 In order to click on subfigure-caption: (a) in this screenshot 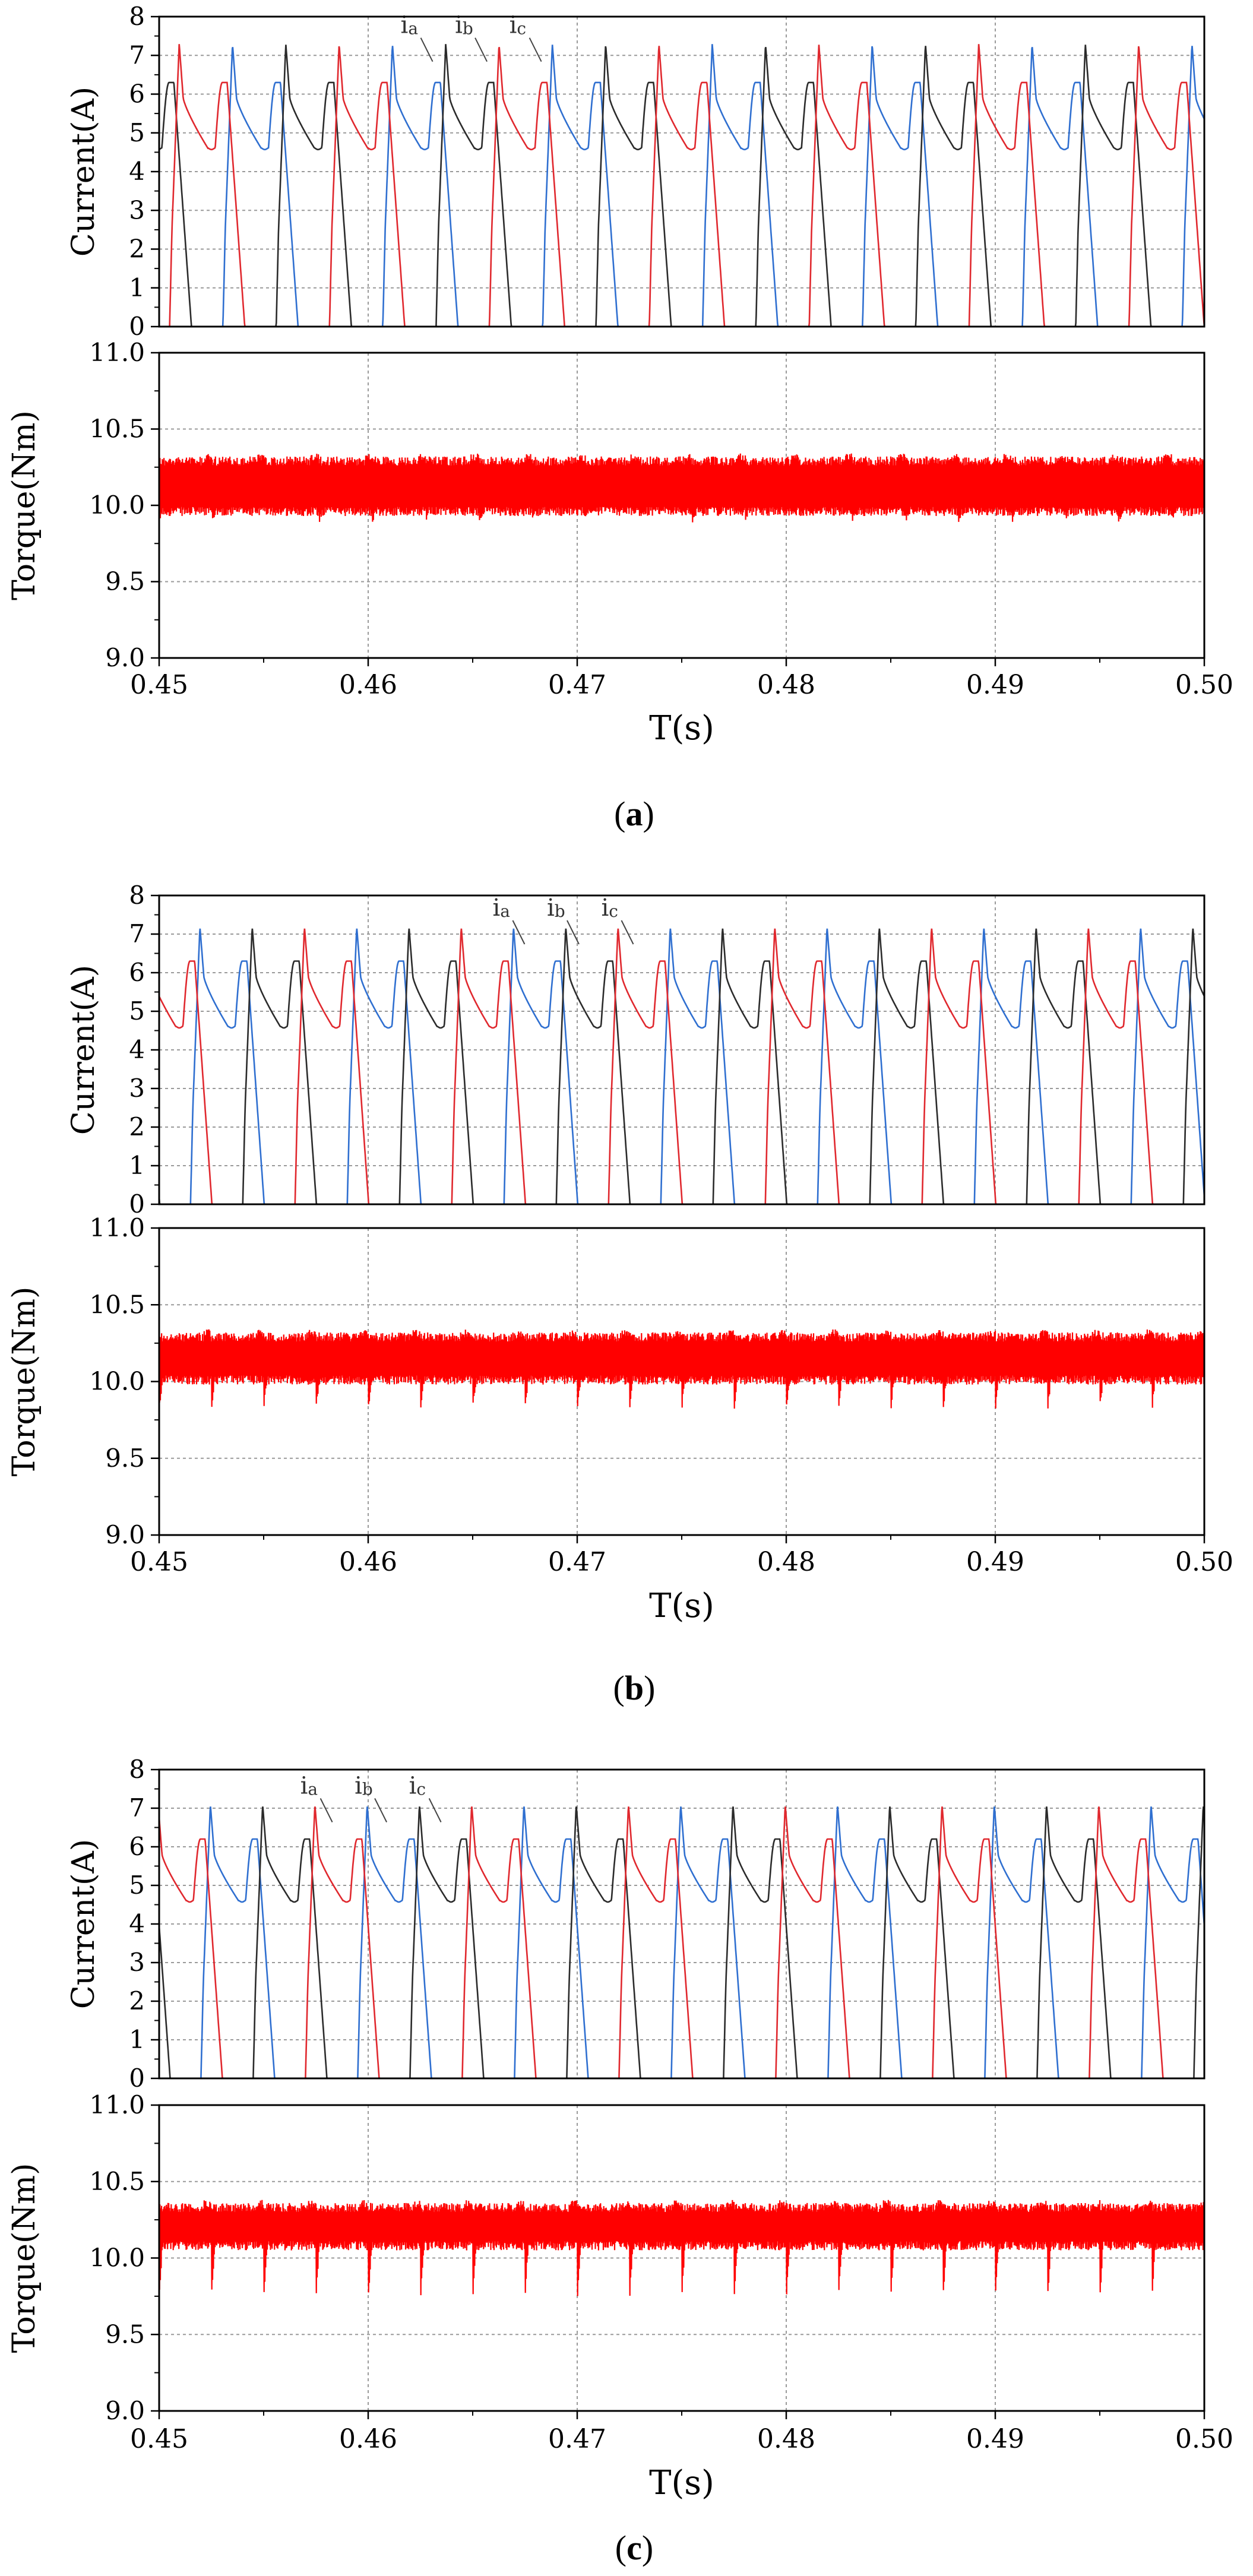, I will do `click(634, 814)`.